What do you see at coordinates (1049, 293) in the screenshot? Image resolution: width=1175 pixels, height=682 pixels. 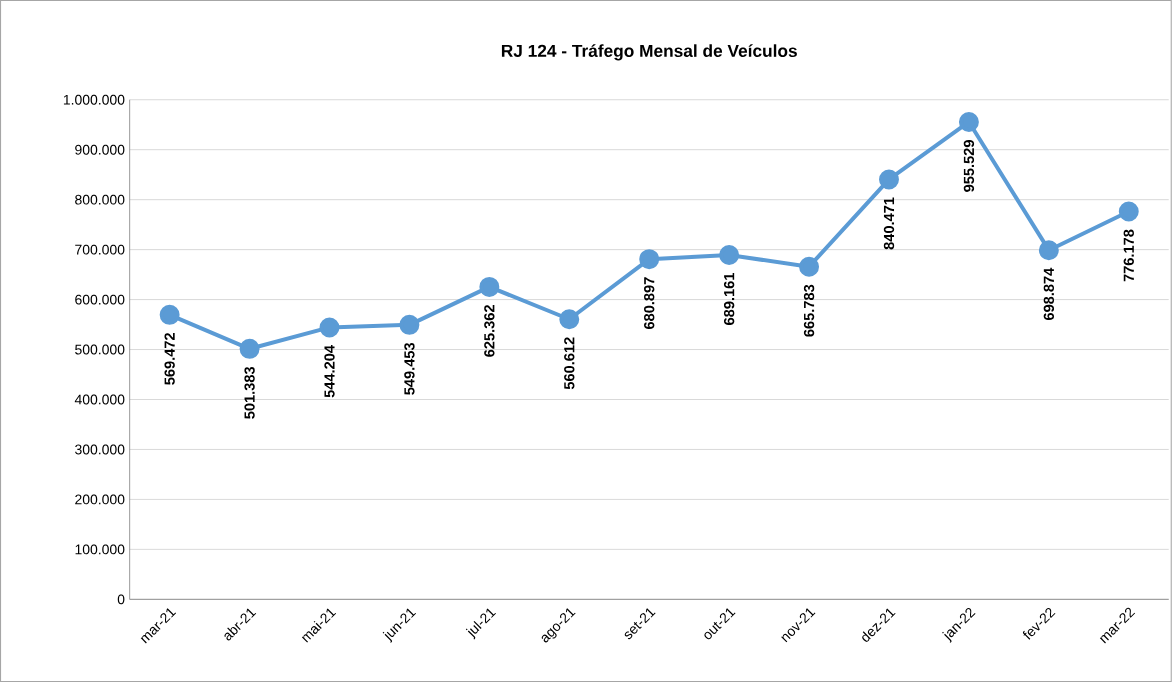 I see `data-label: 698.874` at bounding box center [1049, 293].